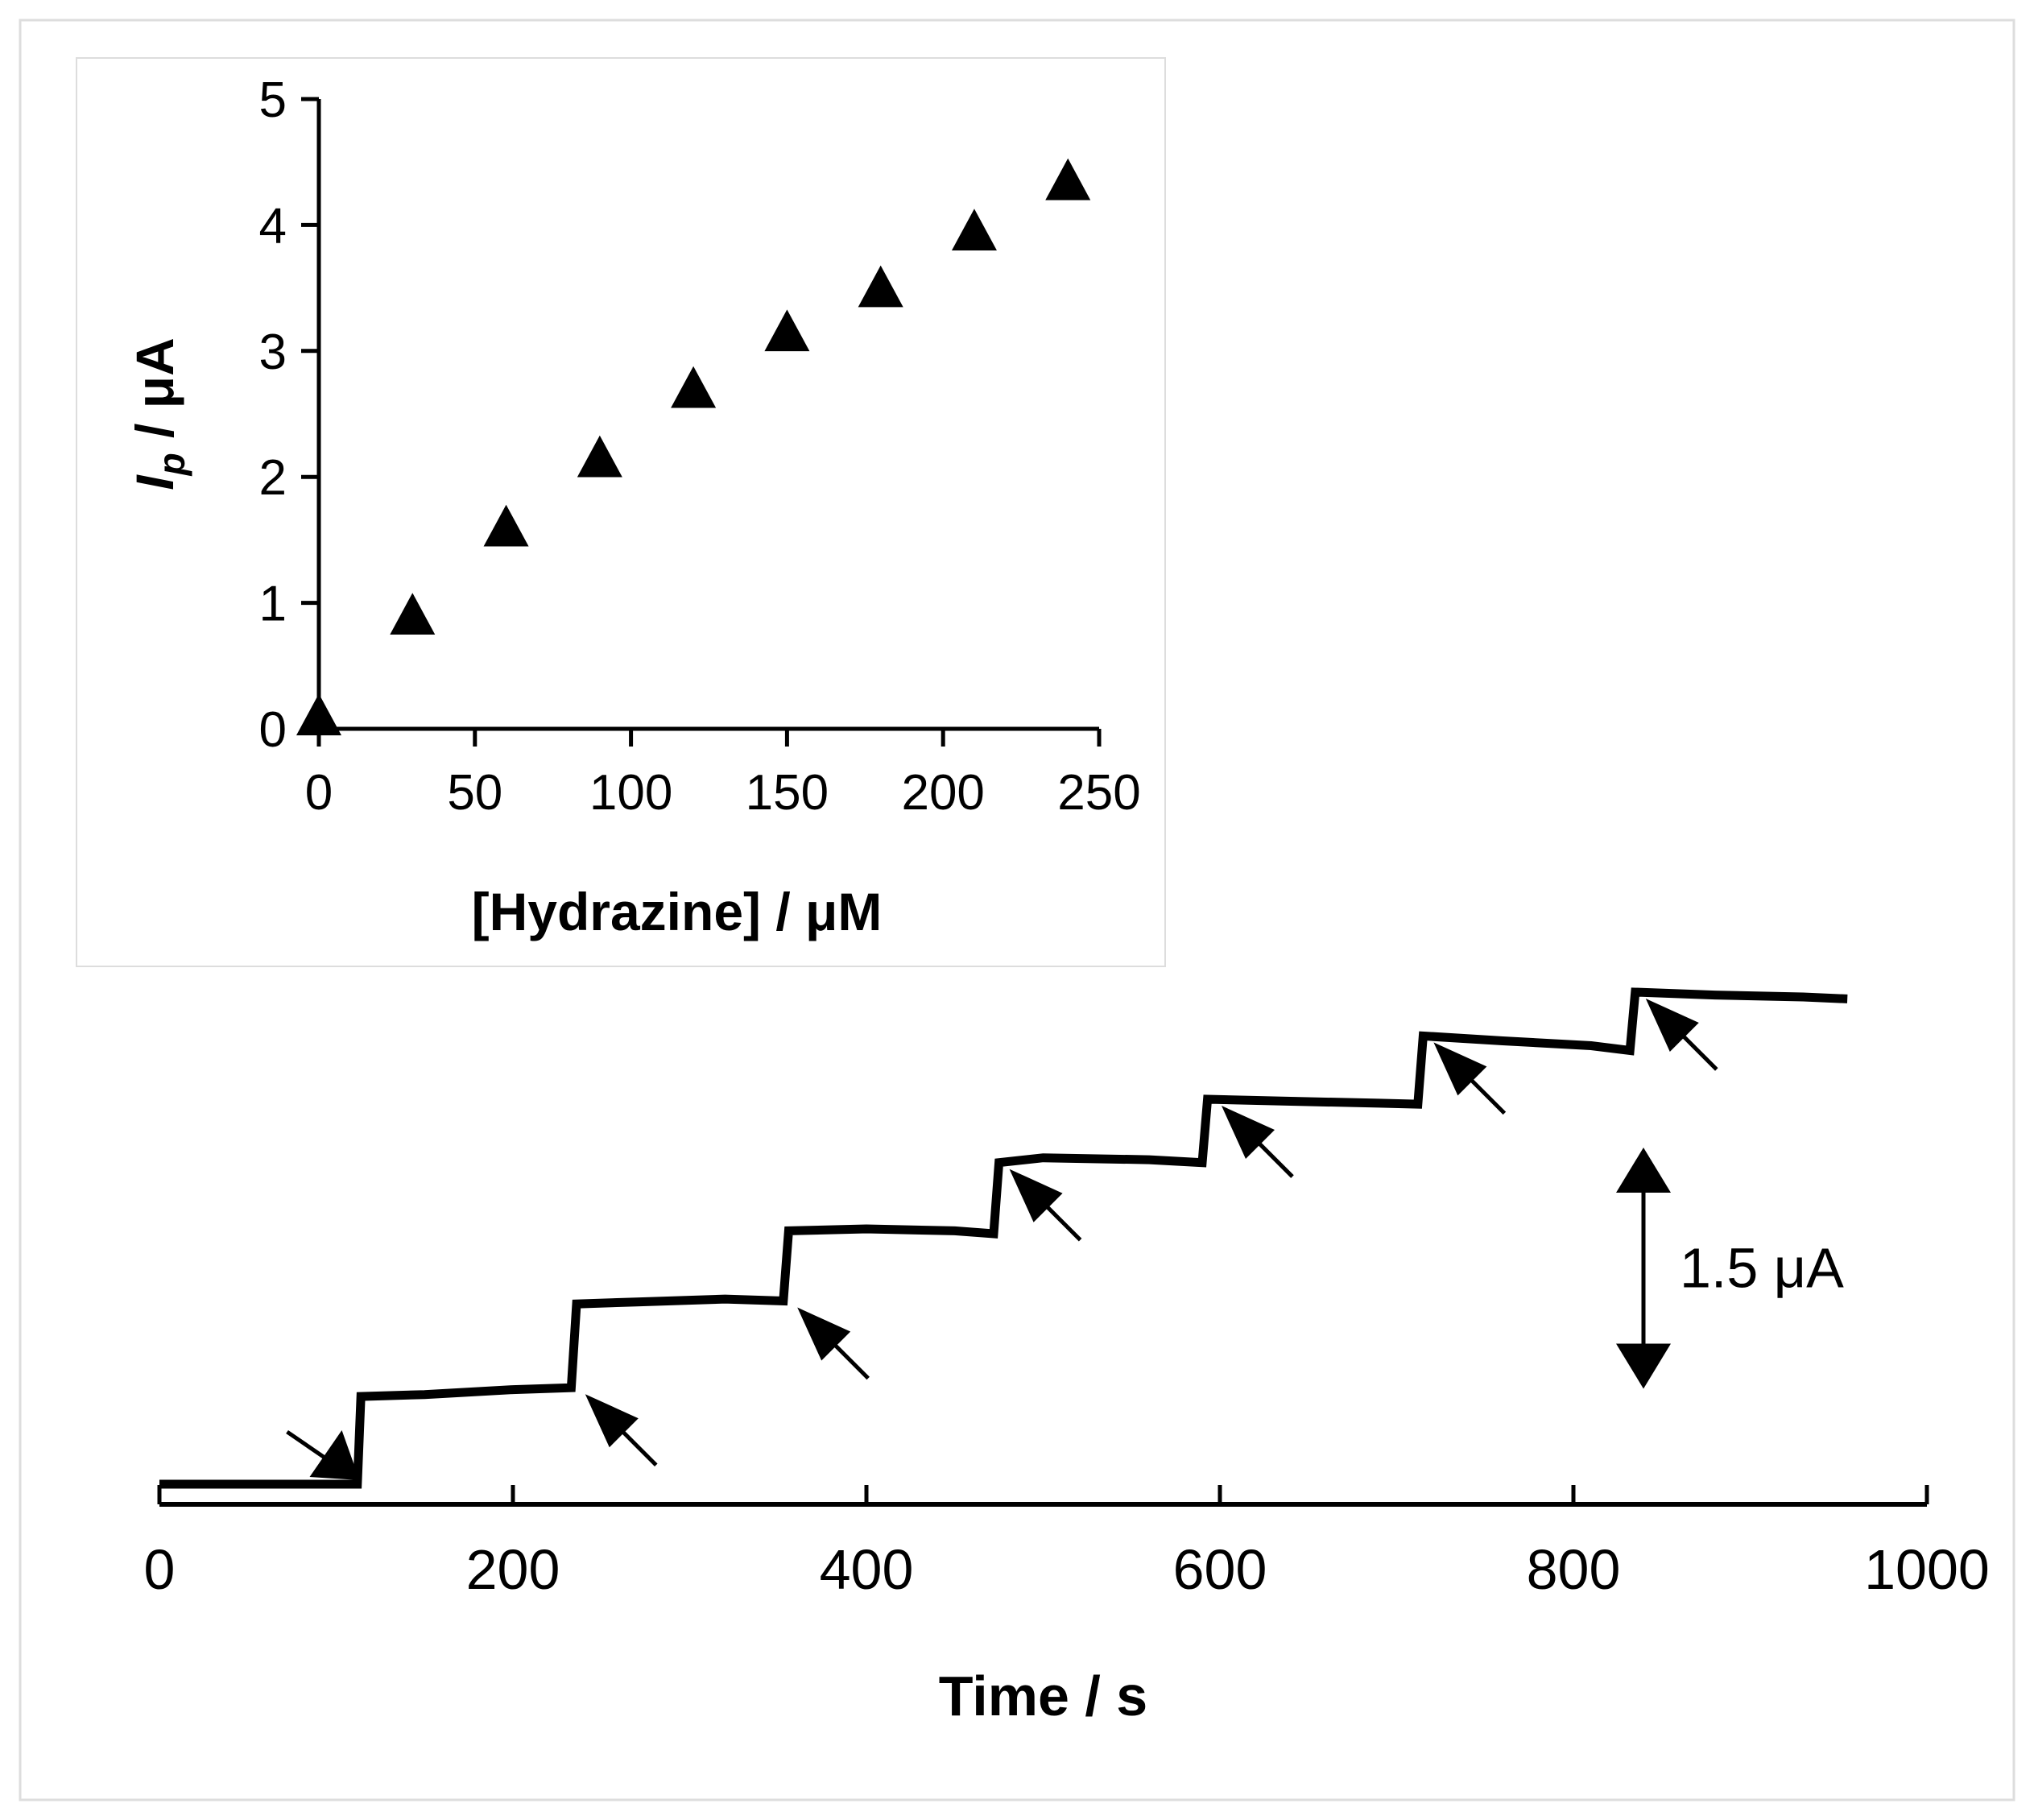 This screenshot has height=1820, width=2034. What do you see at coordinates (1927, 1569) in the screenshot?
I see `main-x-tick-label: 1000` at bounding box center [1927, 1569].